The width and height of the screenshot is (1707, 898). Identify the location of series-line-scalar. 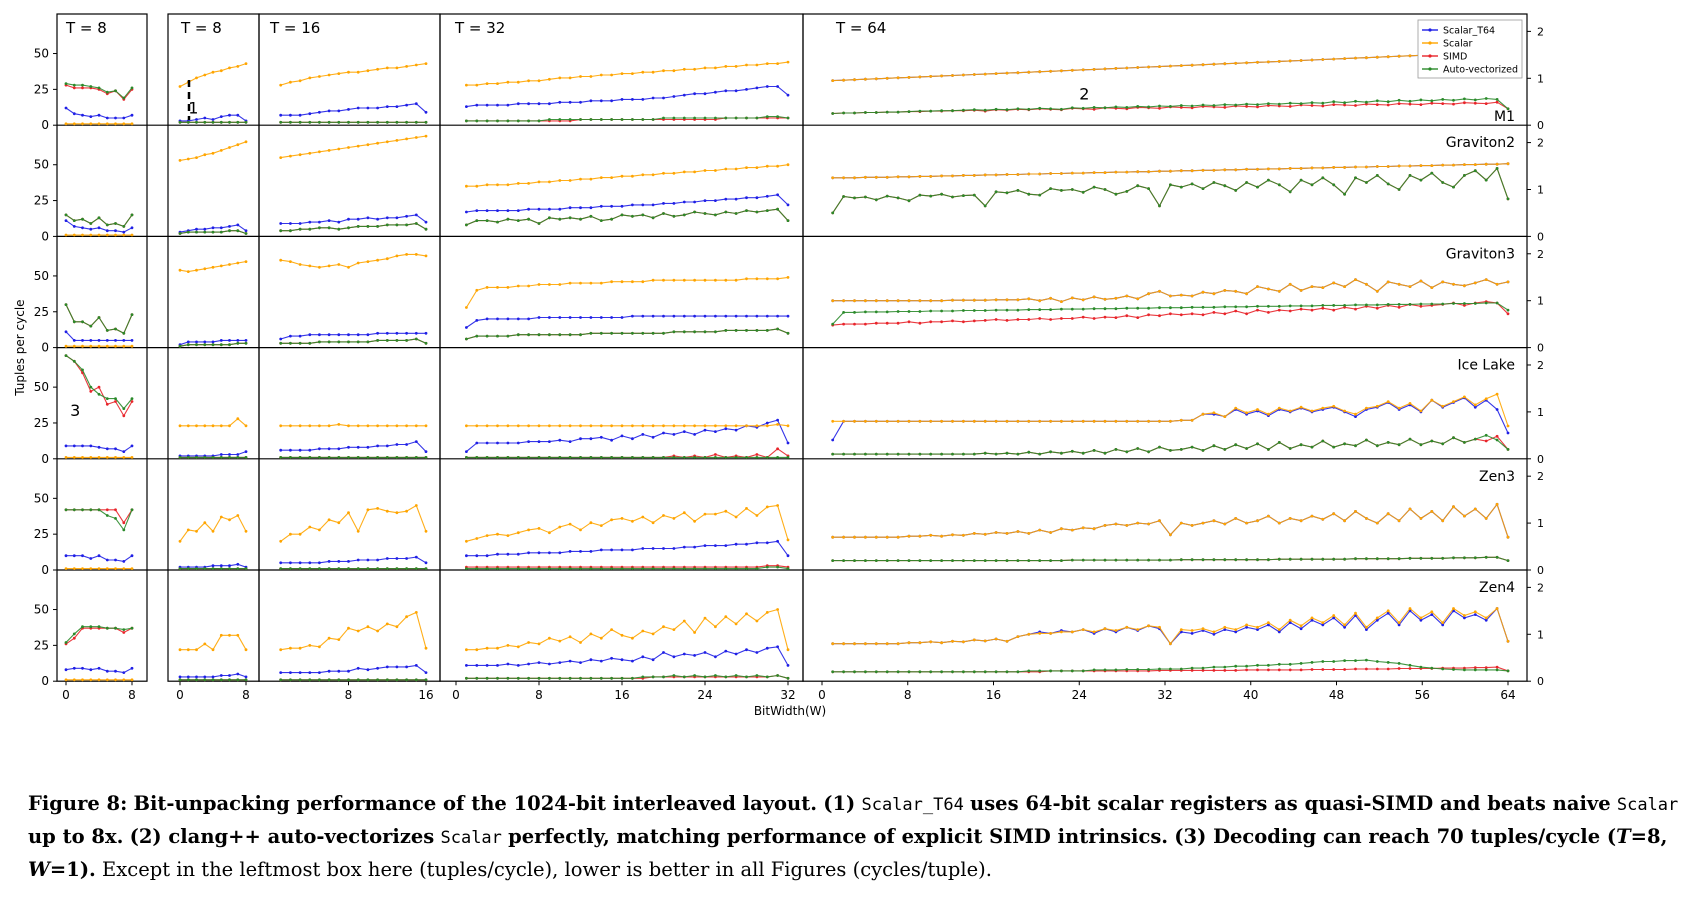
(1170, 520).